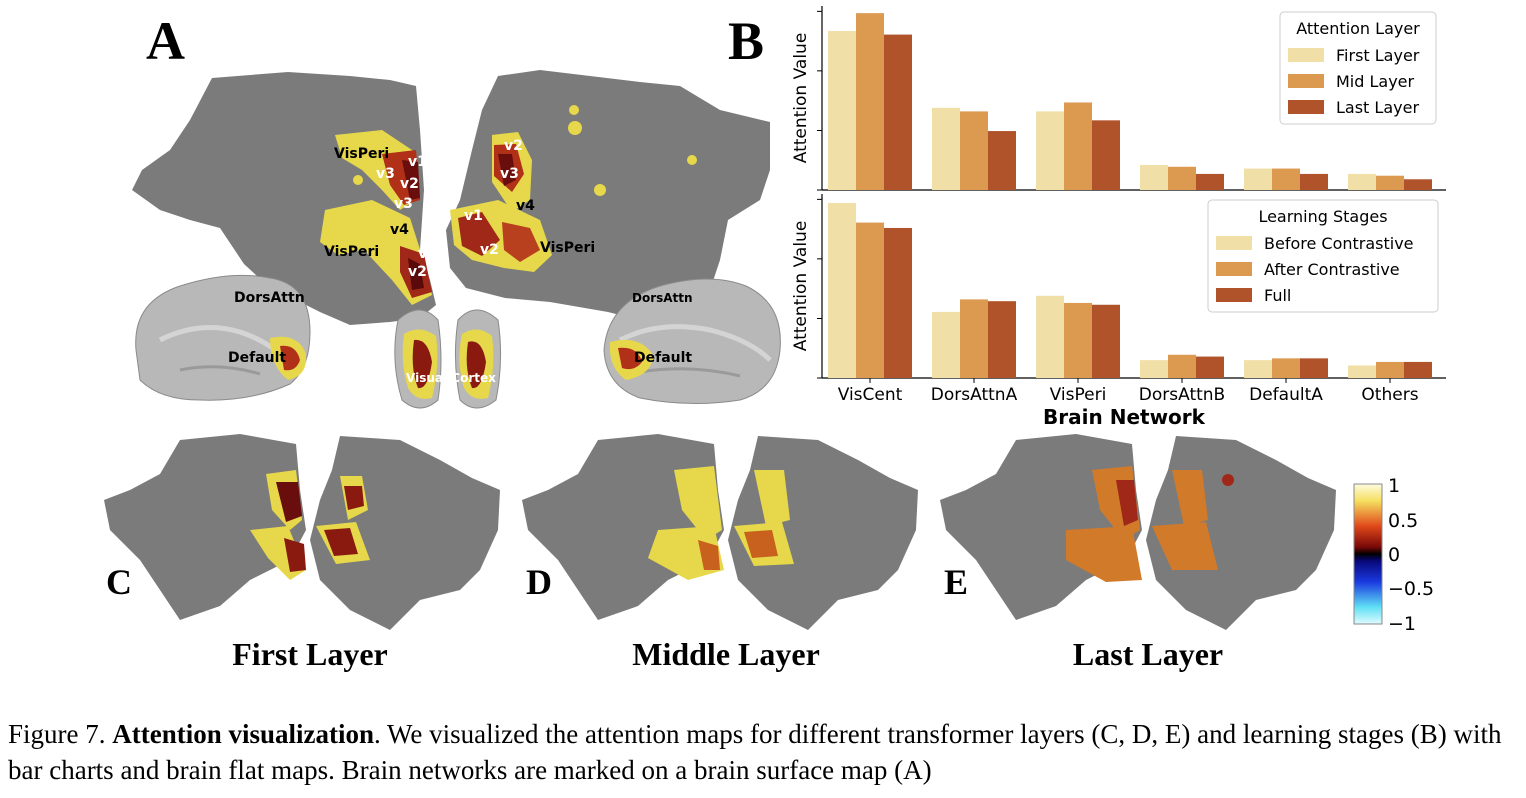  Describe the element at coordinates (1314, 368) in the screenshot. I see `chart2-bar-defaulta-full` at that location.